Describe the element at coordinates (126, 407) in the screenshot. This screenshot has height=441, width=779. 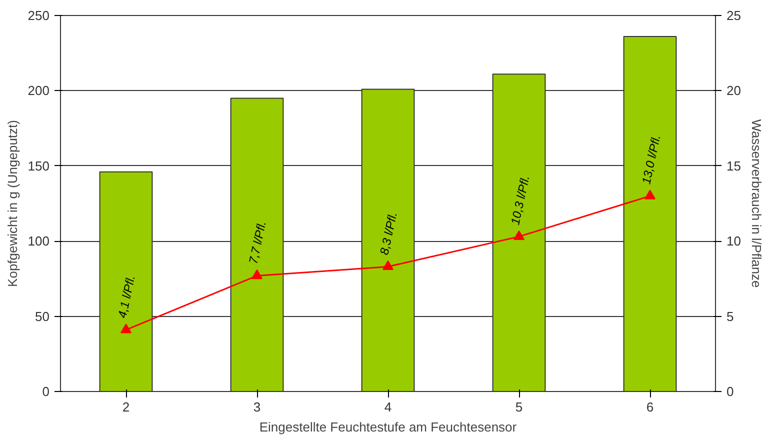
I see `x-tick-label: 2` at that location.